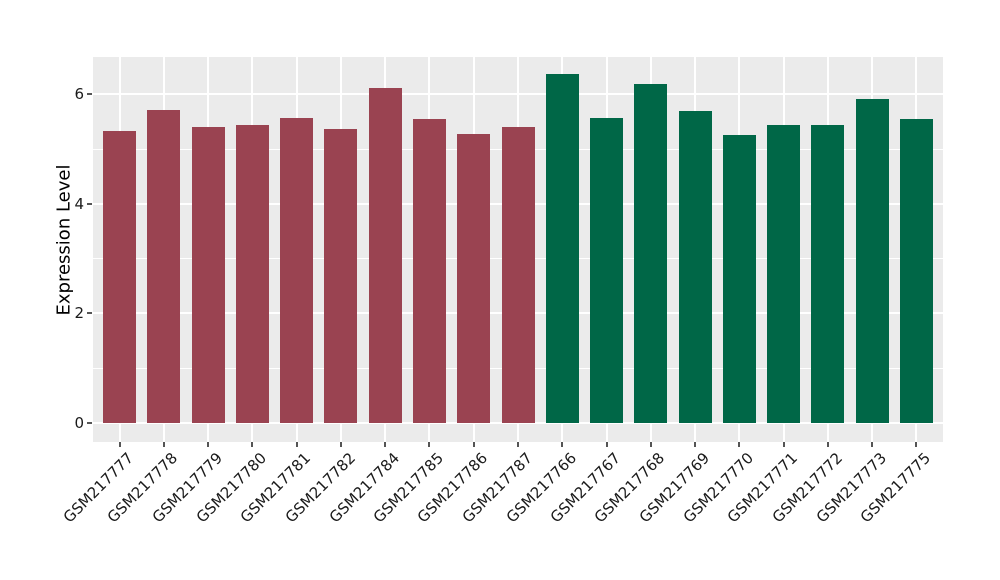 This screenshot has height=580, width=1000. What do you see at coordinates (120, 276) in the screenshot?
I see `bar-GSM217777` at bounding box center [120, 276].